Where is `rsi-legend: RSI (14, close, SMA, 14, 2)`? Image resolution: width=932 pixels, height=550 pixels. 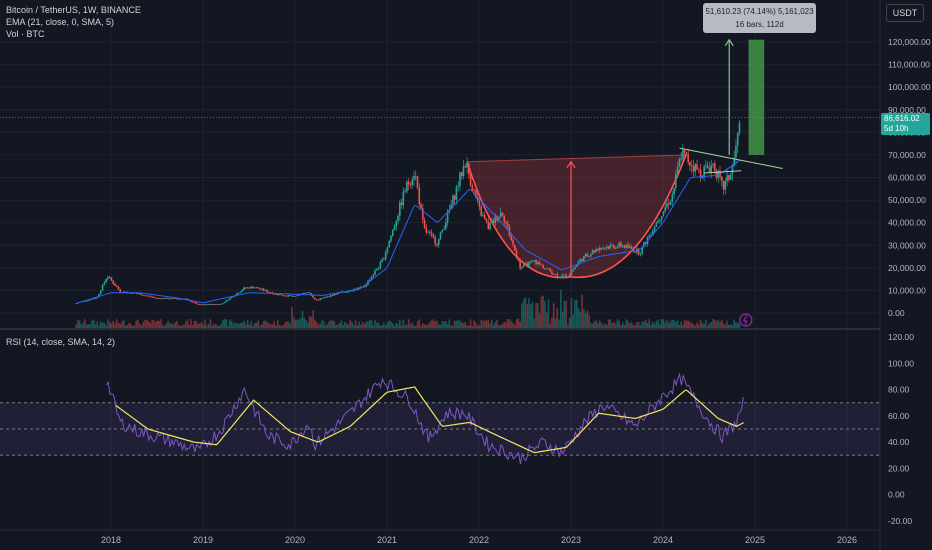
rsi-legend: RSI (14, close, SMA, 14, 2) is located at coordinates (61, 342).